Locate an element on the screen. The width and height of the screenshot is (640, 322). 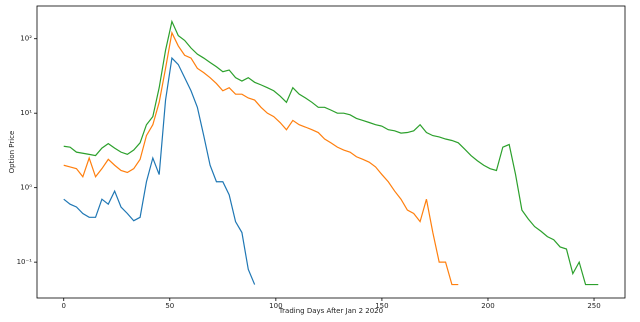
x-tick-label: 50 is located at coordinates (169, 306).